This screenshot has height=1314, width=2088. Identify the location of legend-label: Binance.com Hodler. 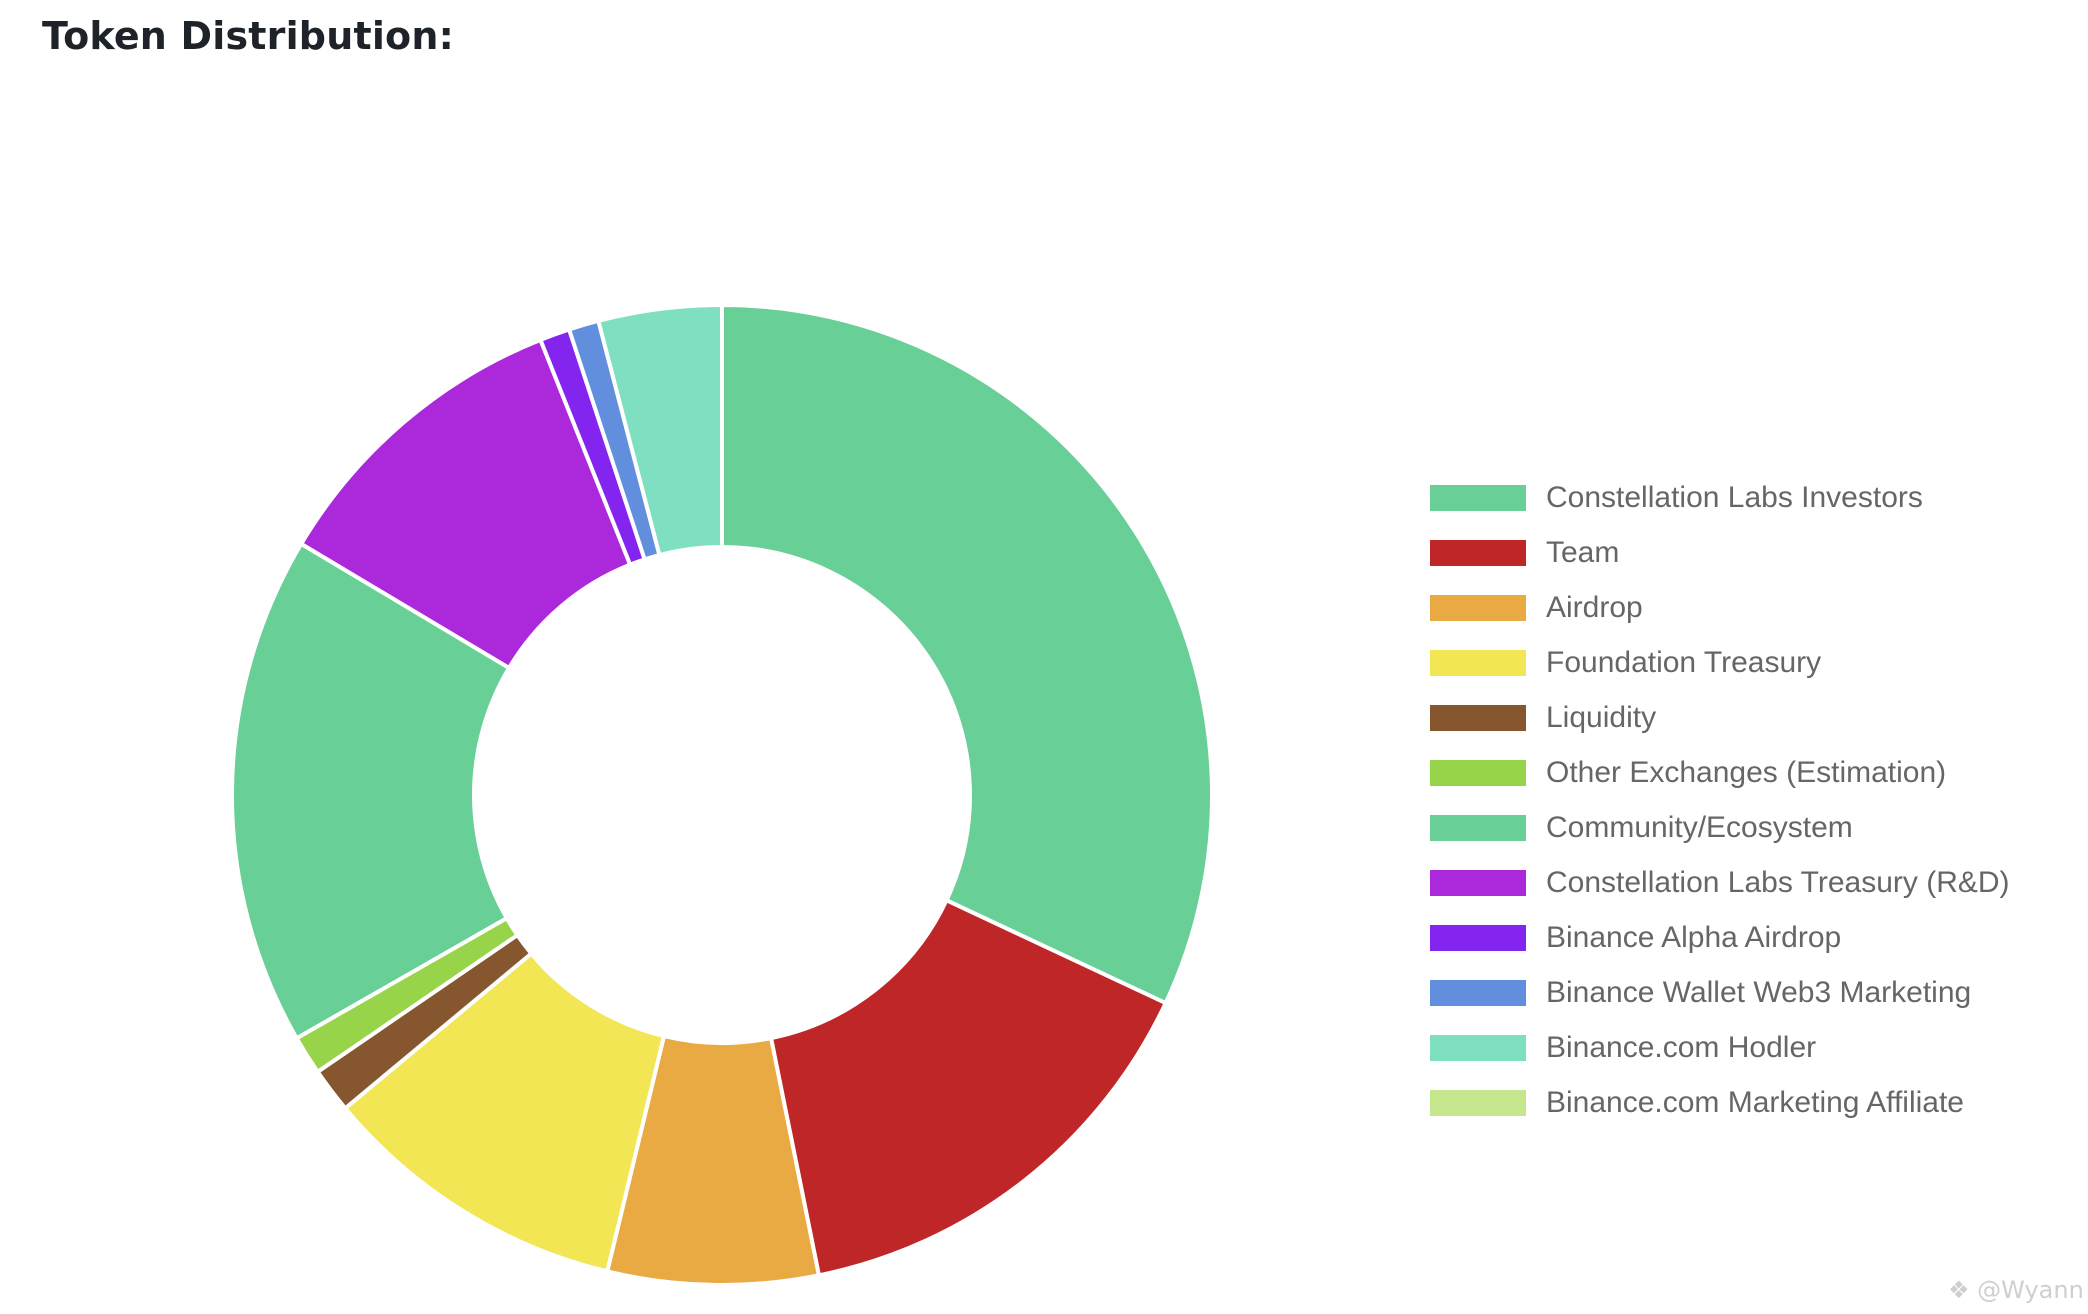
(1681, 1047).